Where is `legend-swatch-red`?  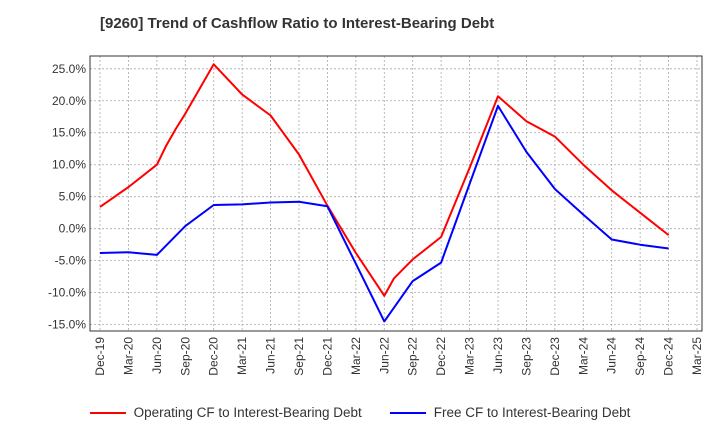
legend-swatch-red is located at coordinates (107, 412).